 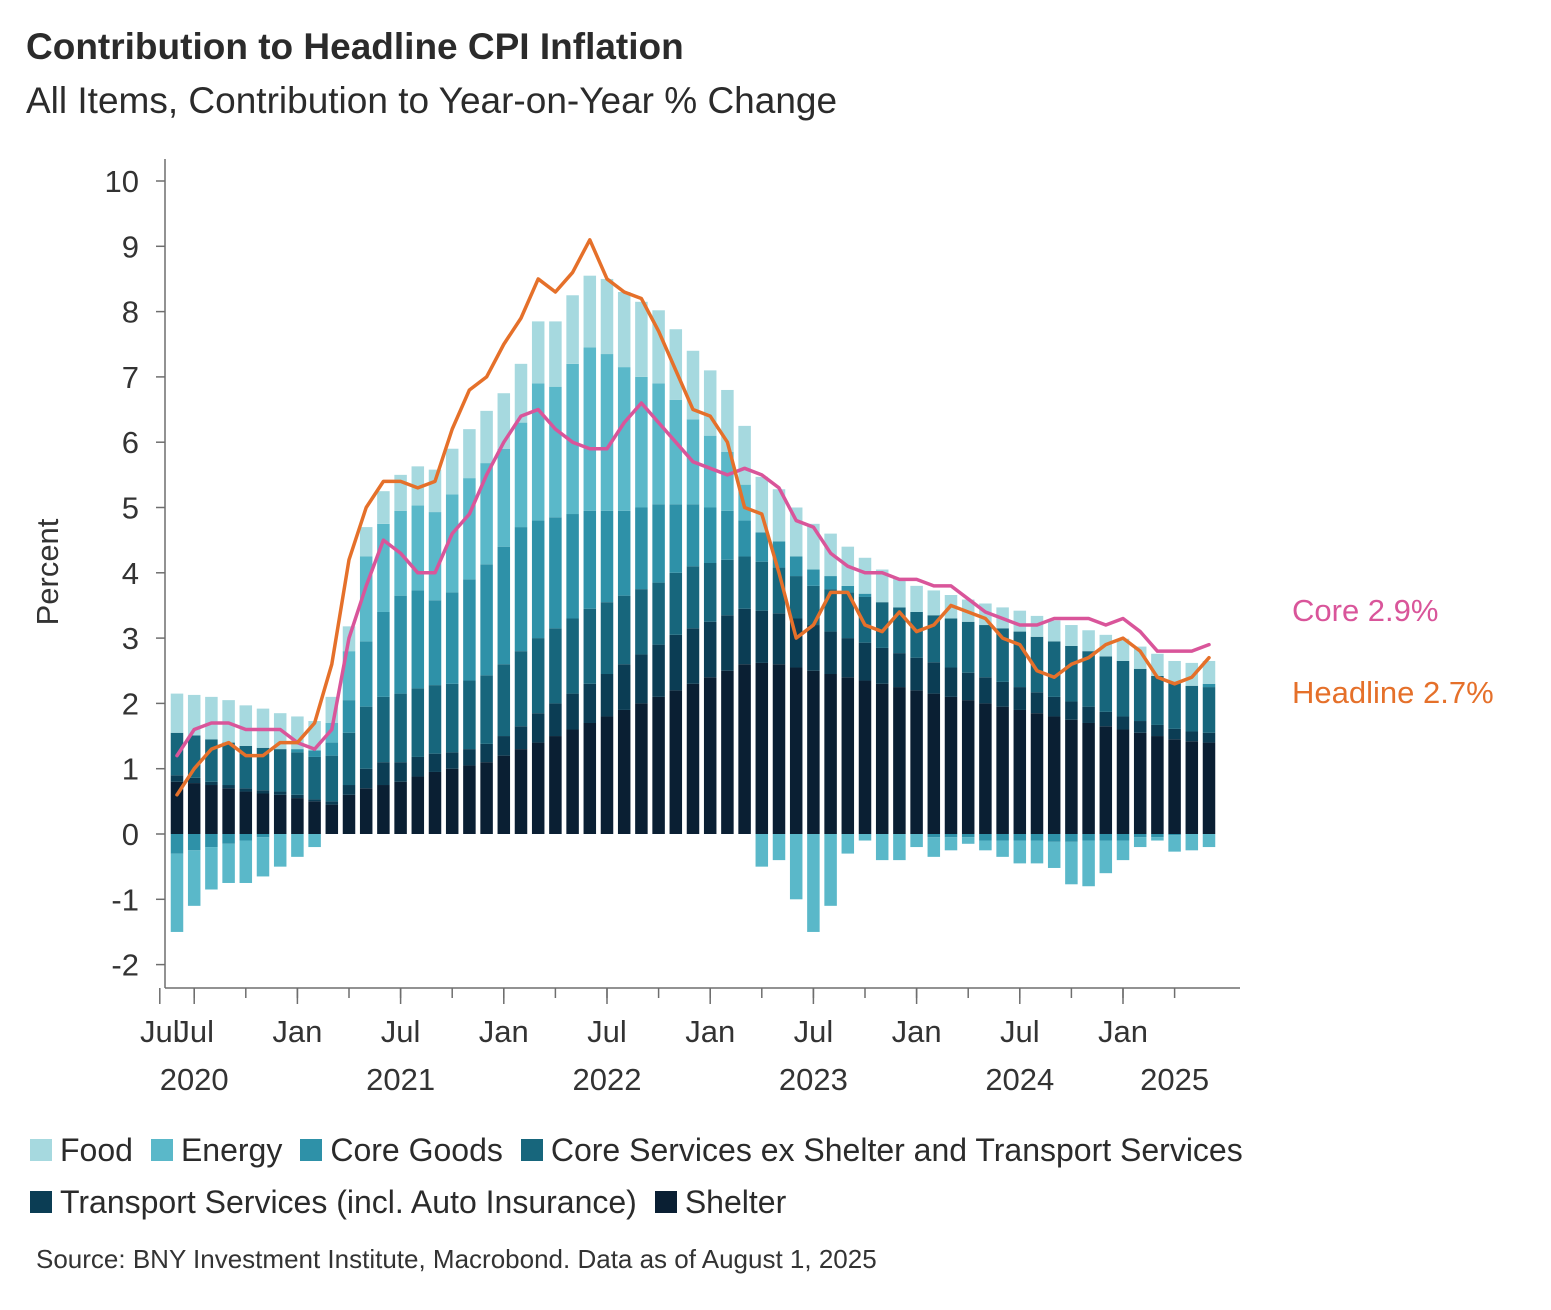 What do you see at coordinates (401, 1150) in the screenshot?
I see `legend-item: Core Goods` at bounding box center [401, 1150].